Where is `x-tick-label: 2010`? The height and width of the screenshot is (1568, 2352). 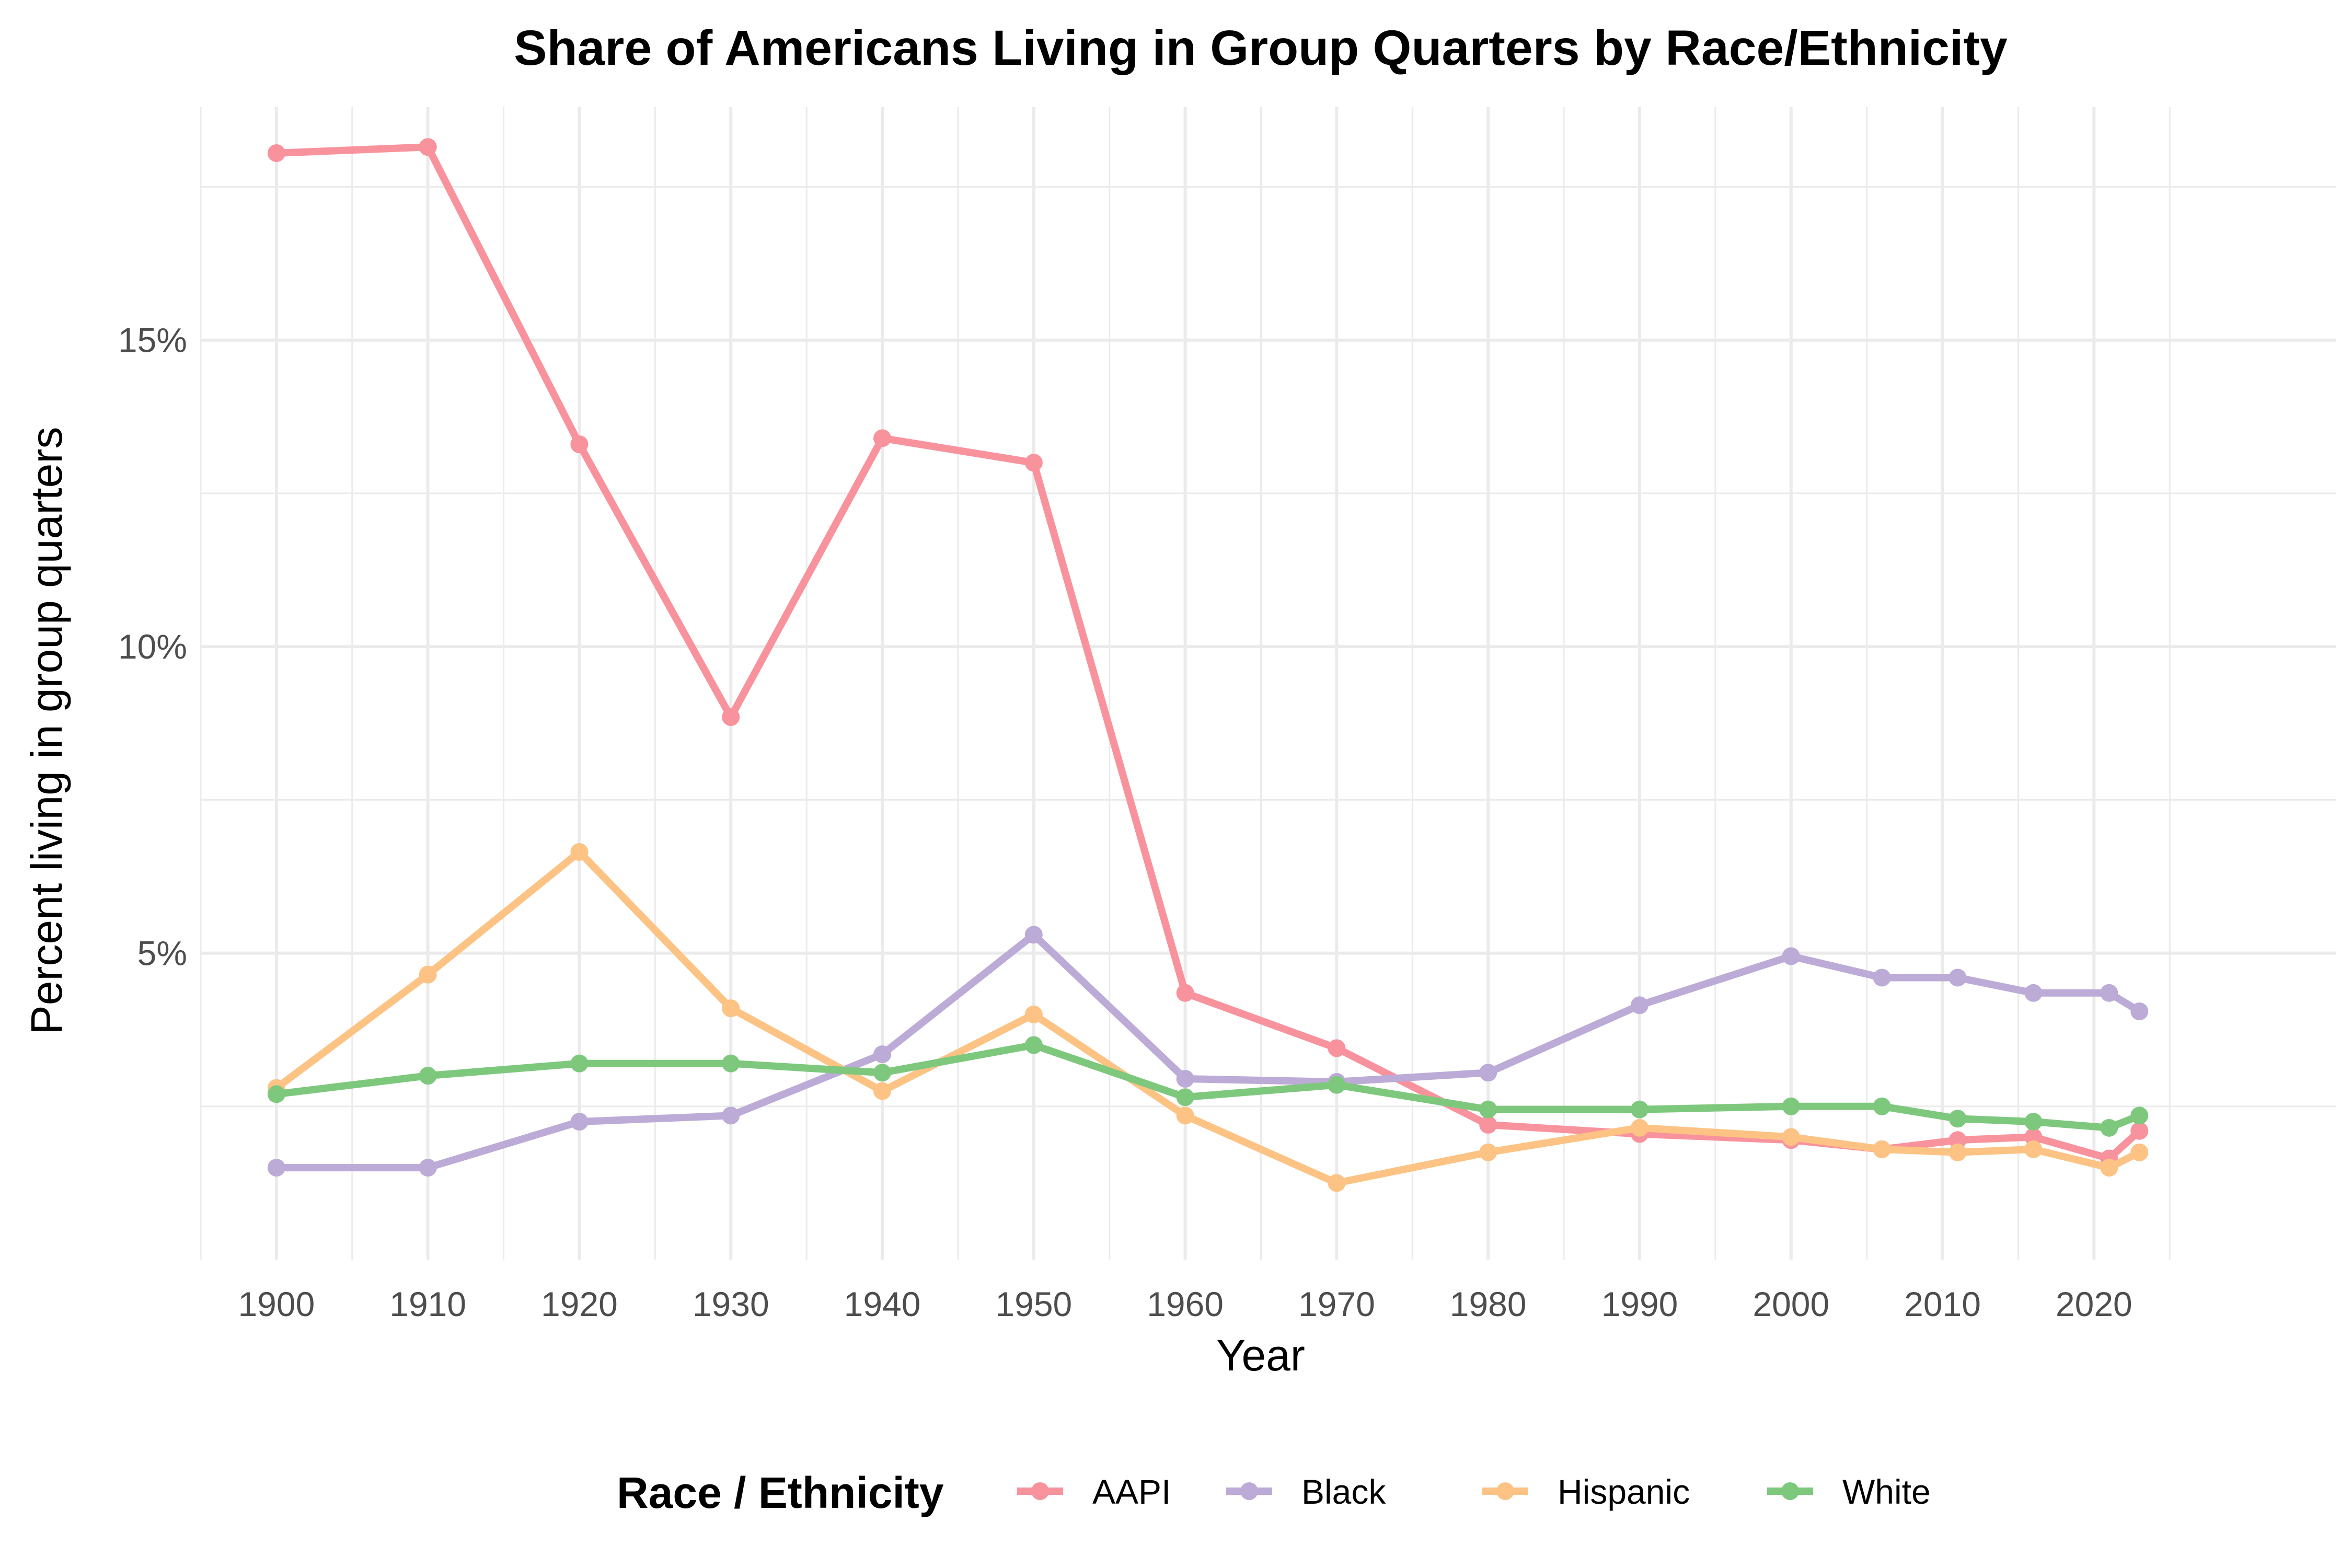 x-tick-label: 2010 is located at coordinates (1942, 1304).